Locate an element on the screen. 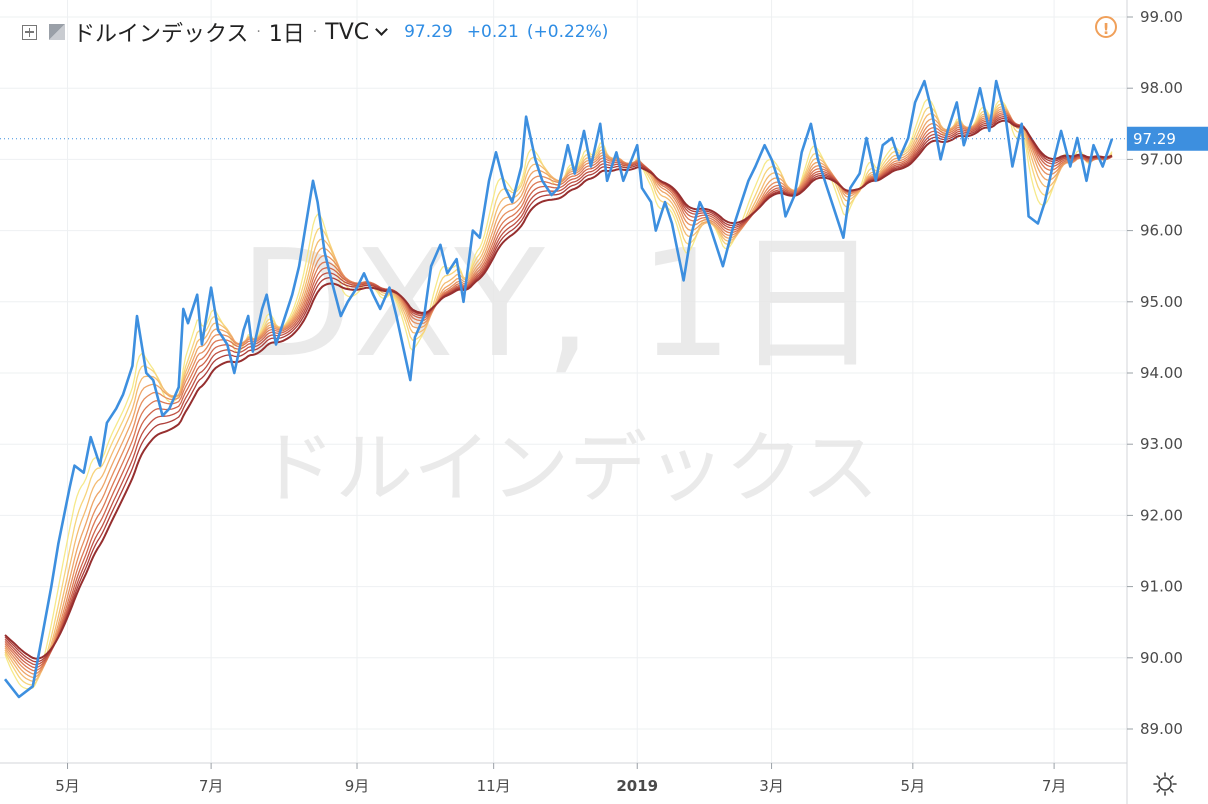  price-tick-label: 93.00 is located at coordinates (1161, 444).